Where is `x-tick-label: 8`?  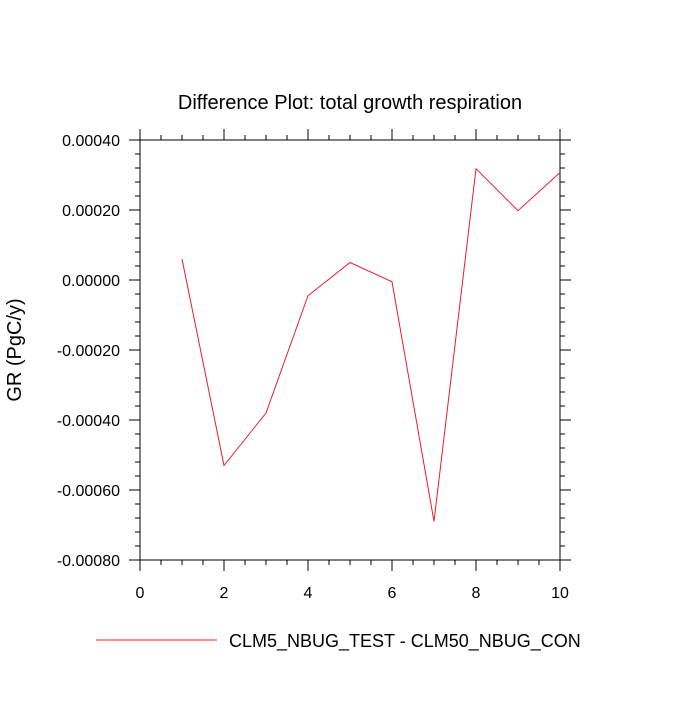 x-tick-label: 8 is located at coordinates (476, 593).